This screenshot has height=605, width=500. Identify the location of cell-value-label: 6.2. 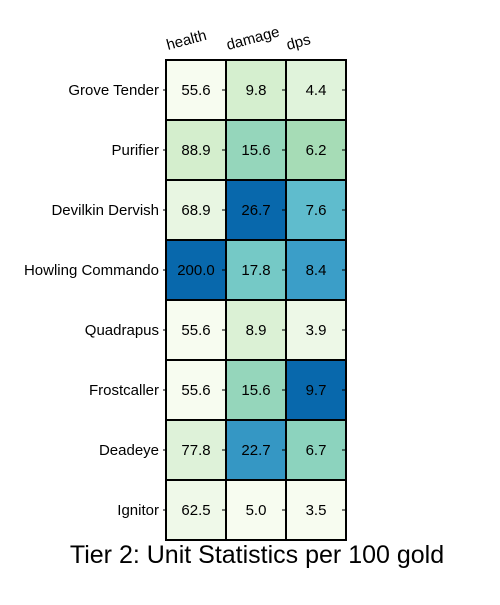
(316, 150).